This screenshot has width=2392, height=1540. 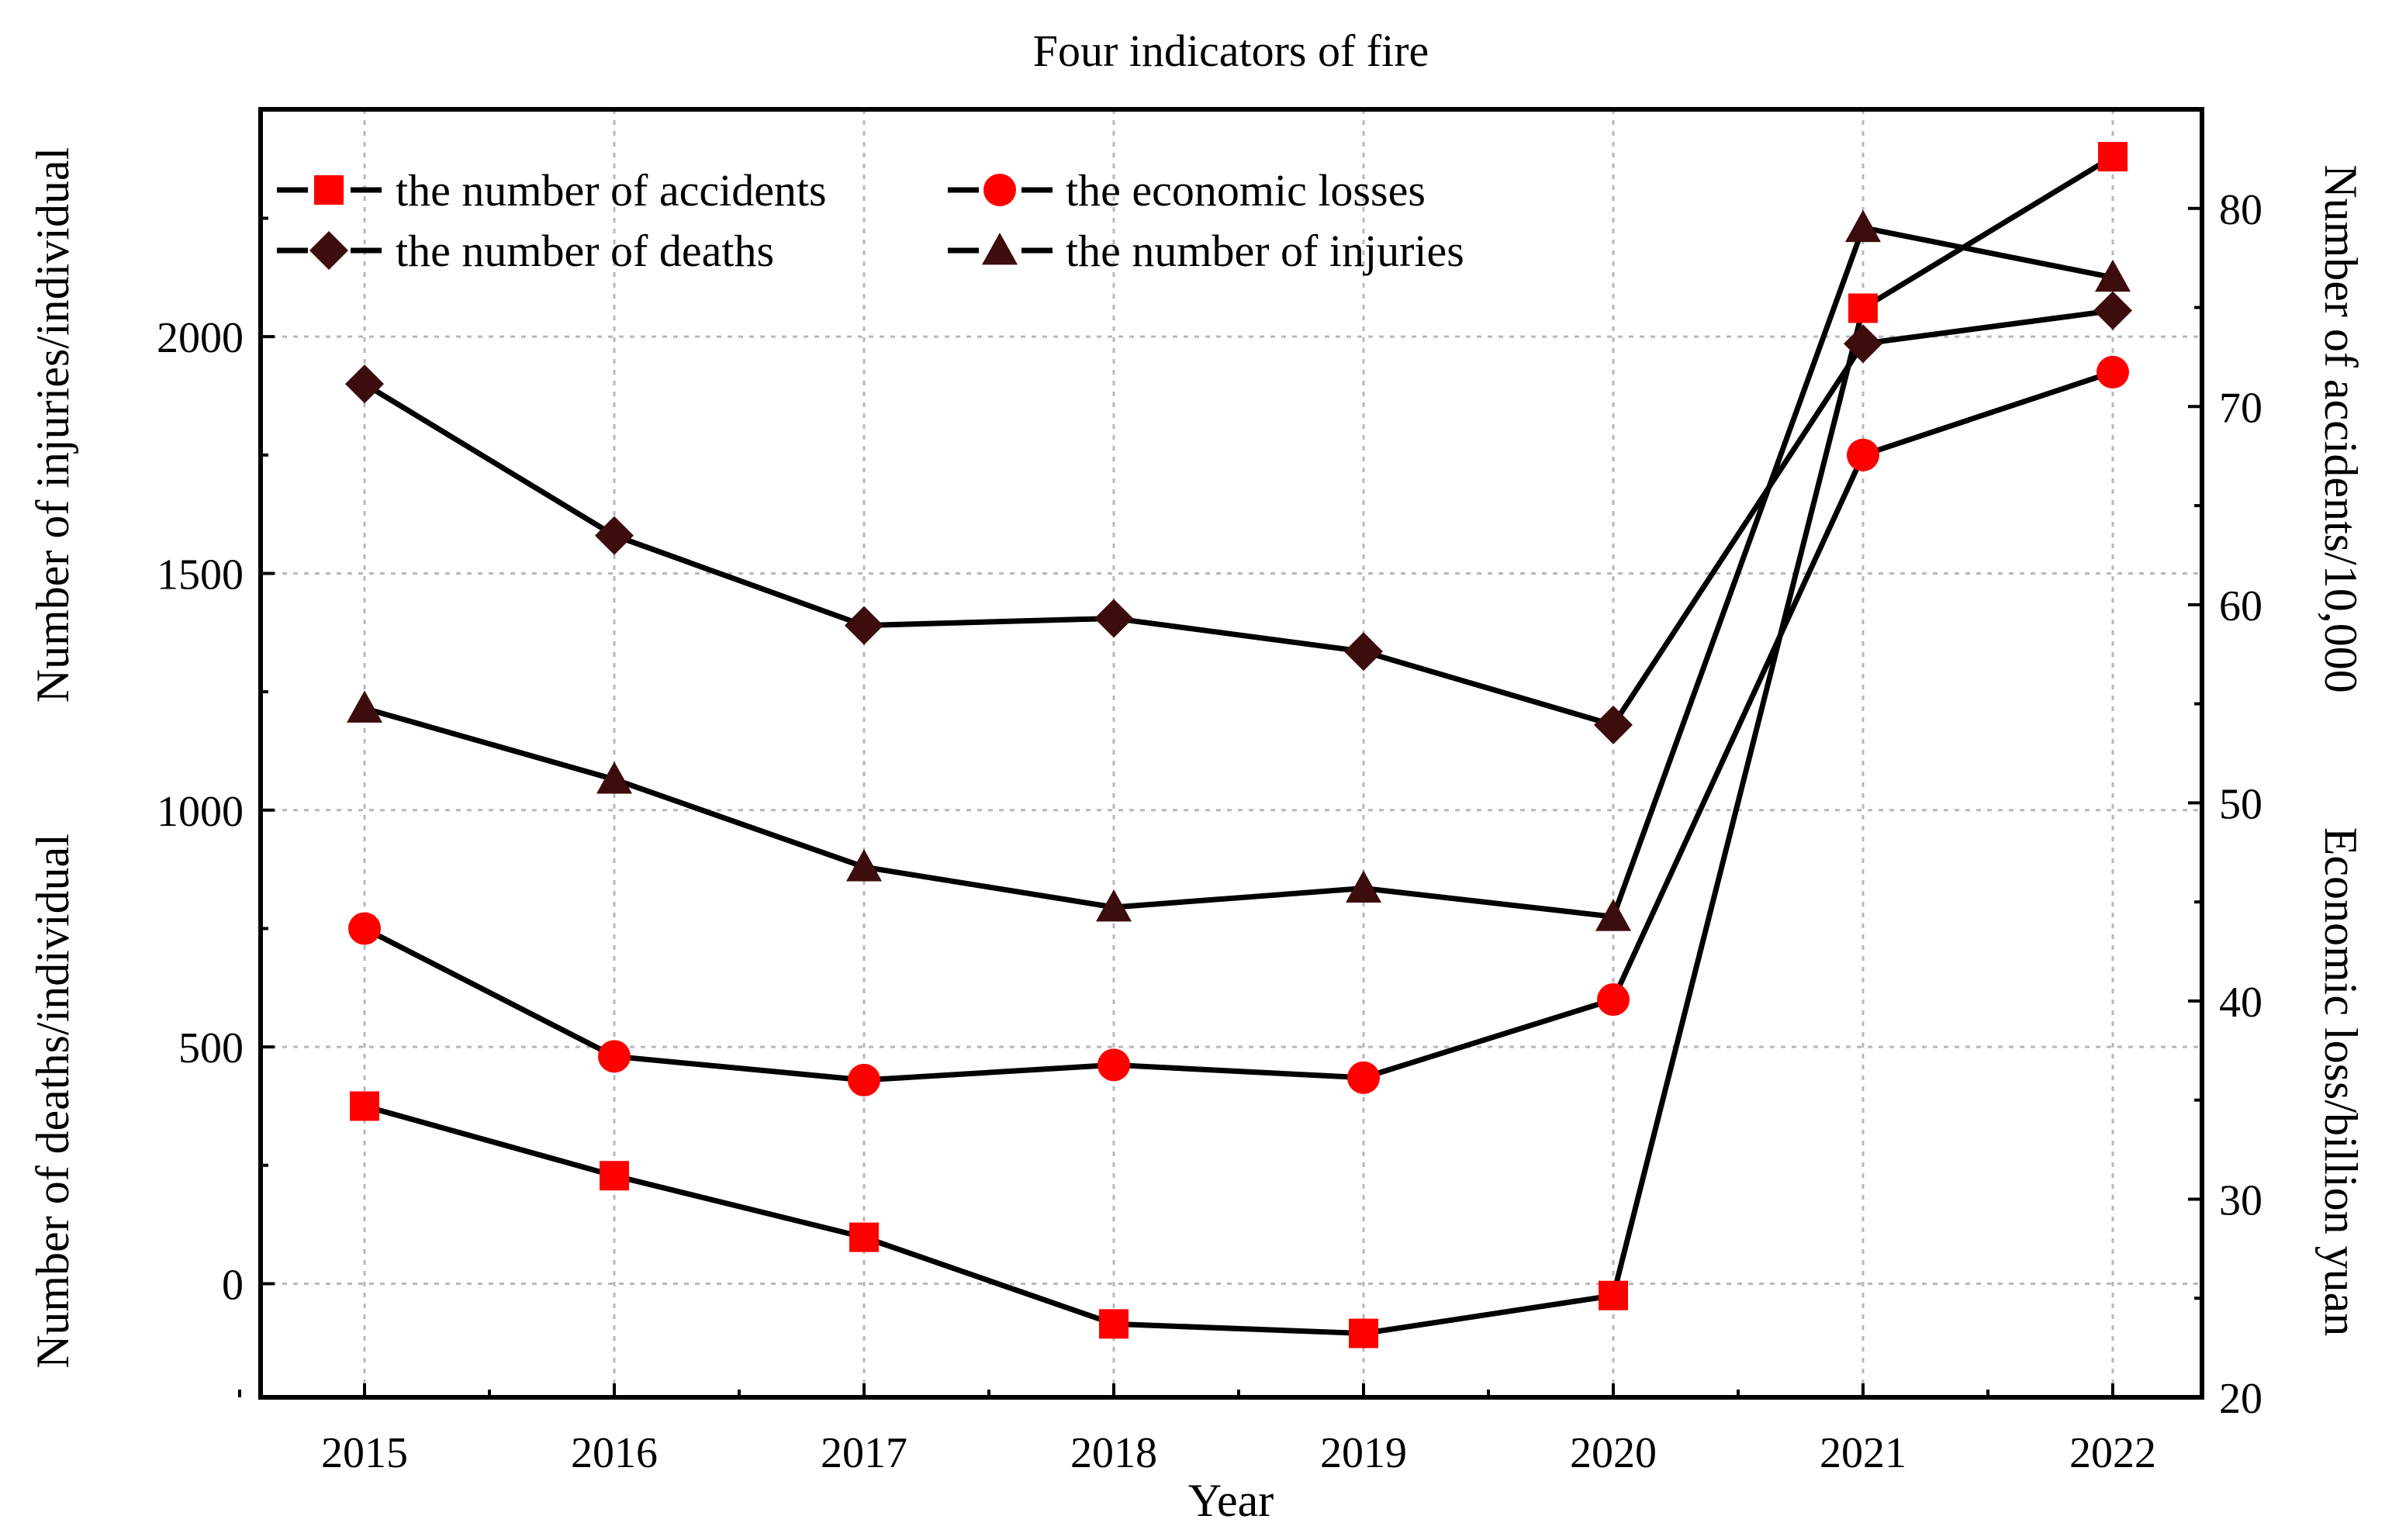 I want to click on x-tick-label: 2020, so click(x=1613, y=1453).